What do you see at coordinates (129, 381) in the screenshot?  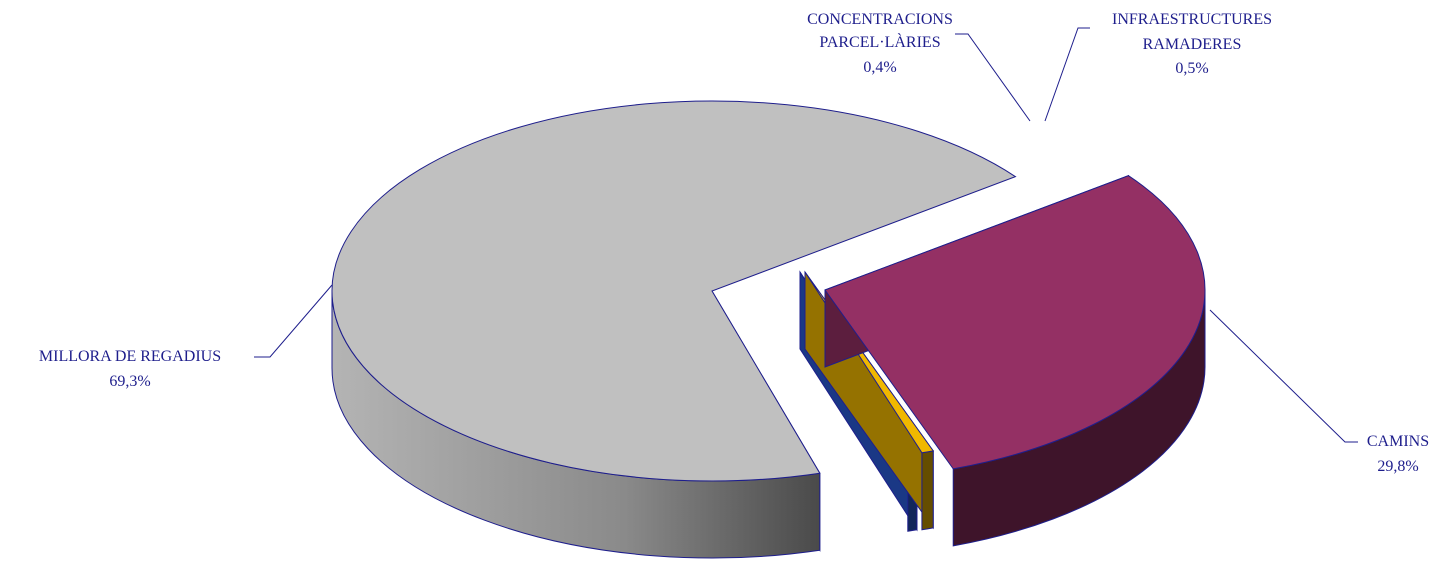 I see `slice-value-millora-regadius: 69,3%` at bounding box center [129, 381].